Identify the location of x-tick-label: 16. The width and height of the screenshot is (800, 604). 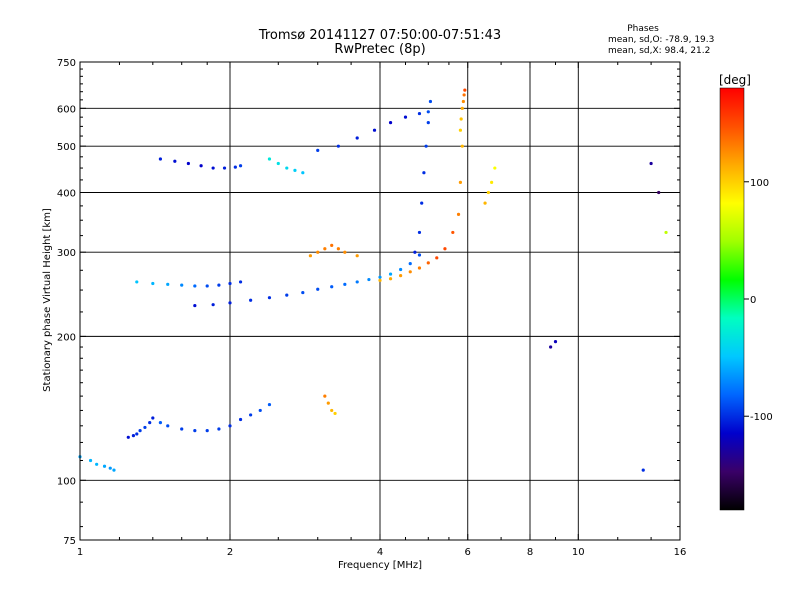
(680, 552).